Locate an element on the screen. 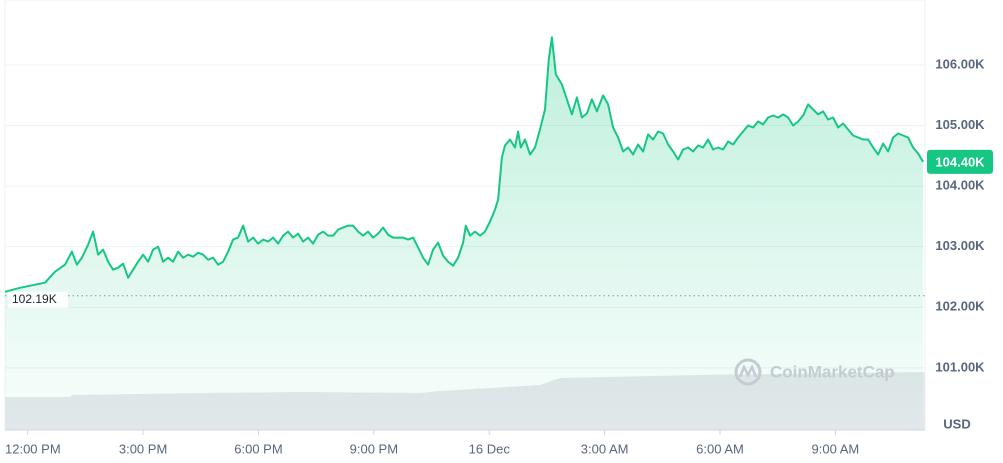 This screenshot has width=1003, height=463. x-tick-label: 6:00 PM is located at coordinates (258, 448).